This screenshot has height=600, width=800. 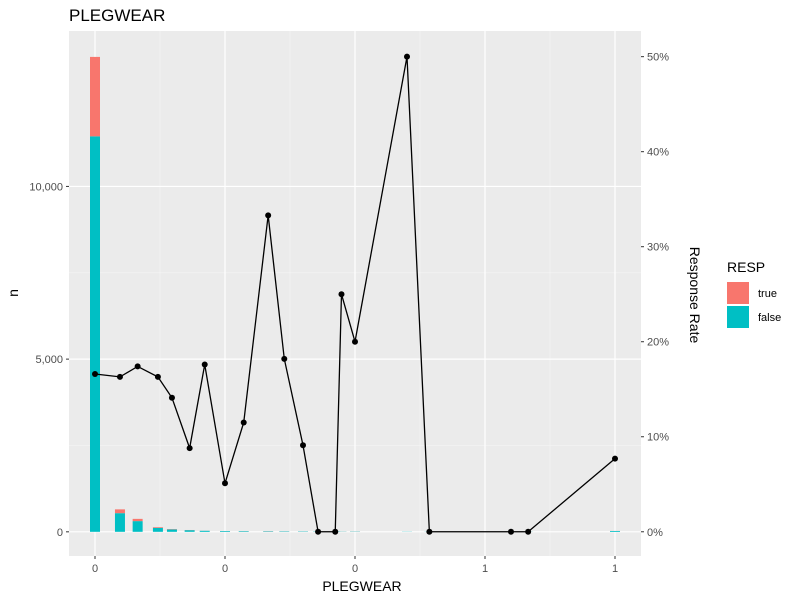 What do you see at coordinates (117, 15) in the screenshot?
I see `chart-title: PLEGWEAR` at bounding box center [117, 15].